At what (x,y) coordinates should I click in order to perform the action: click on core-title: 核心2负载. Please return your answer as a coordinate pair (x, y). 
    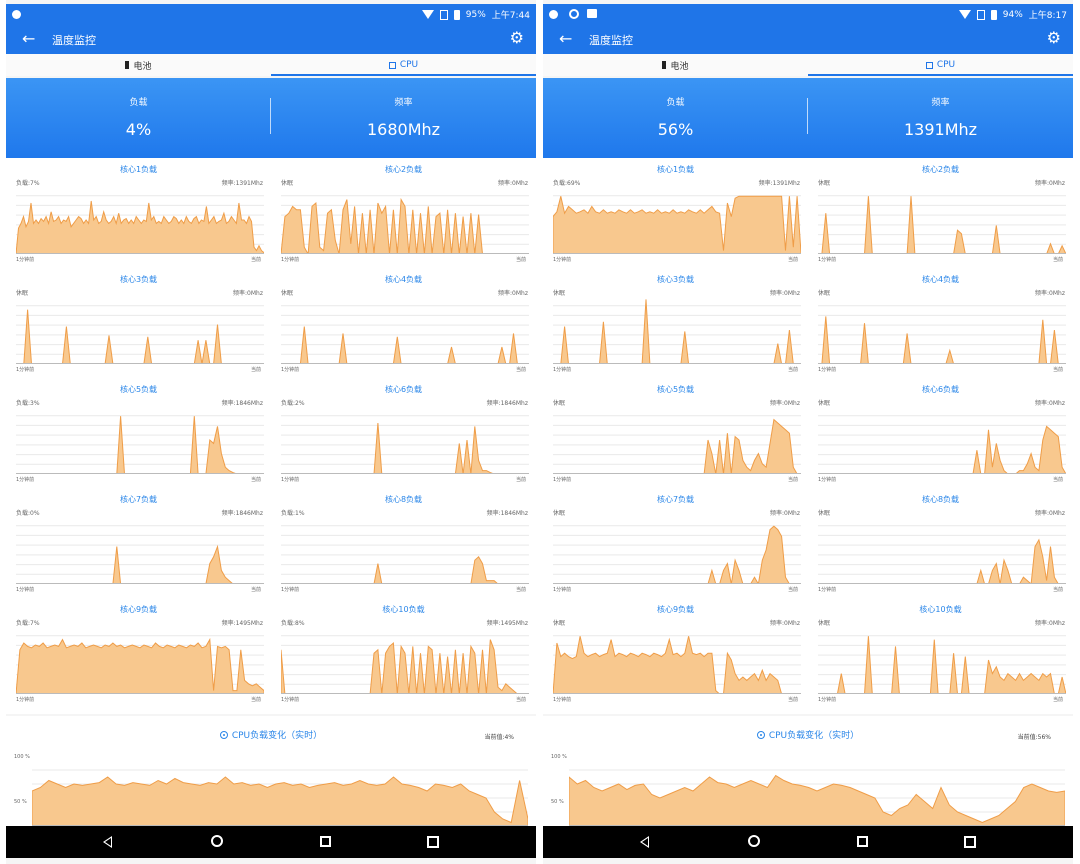
    Looking at the image, I should click on (940, 169).